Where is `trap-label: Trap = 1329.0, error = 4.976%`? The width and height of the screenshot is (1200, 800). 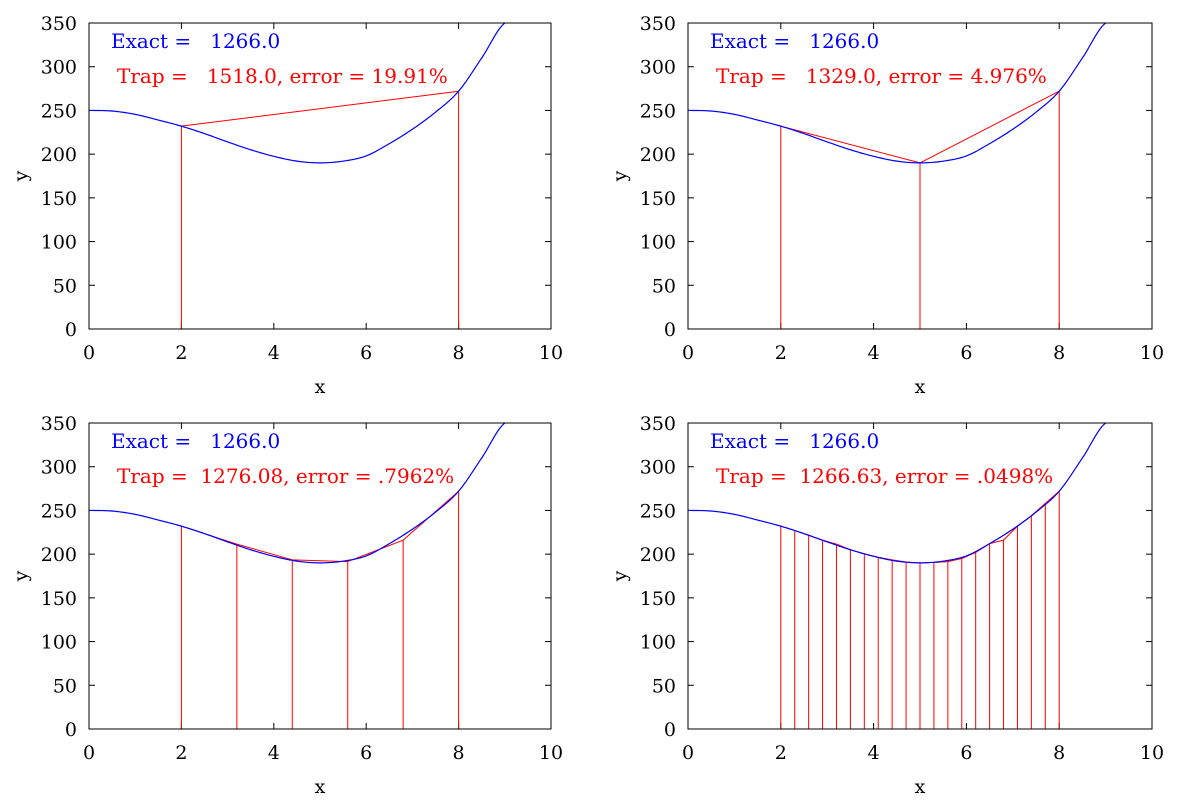
trap-label: Trap = 1329.0, error = 4.976% is located at coordinates (881, 76).